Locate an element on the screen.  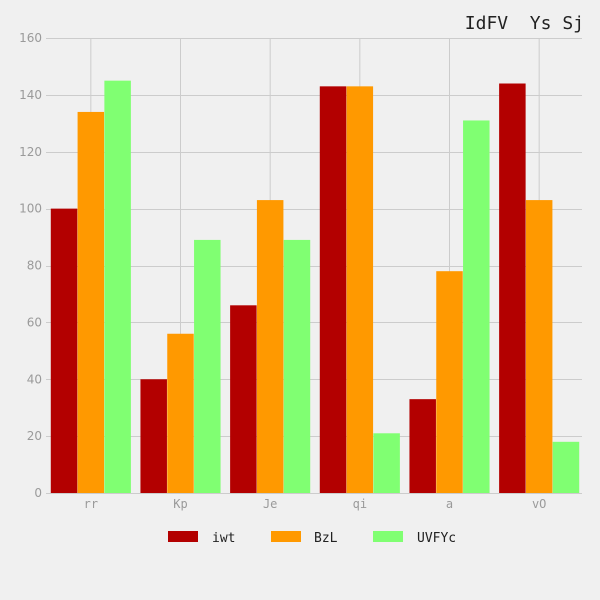
legend-swatch-UVFYc is located at coordinates (388, 536).